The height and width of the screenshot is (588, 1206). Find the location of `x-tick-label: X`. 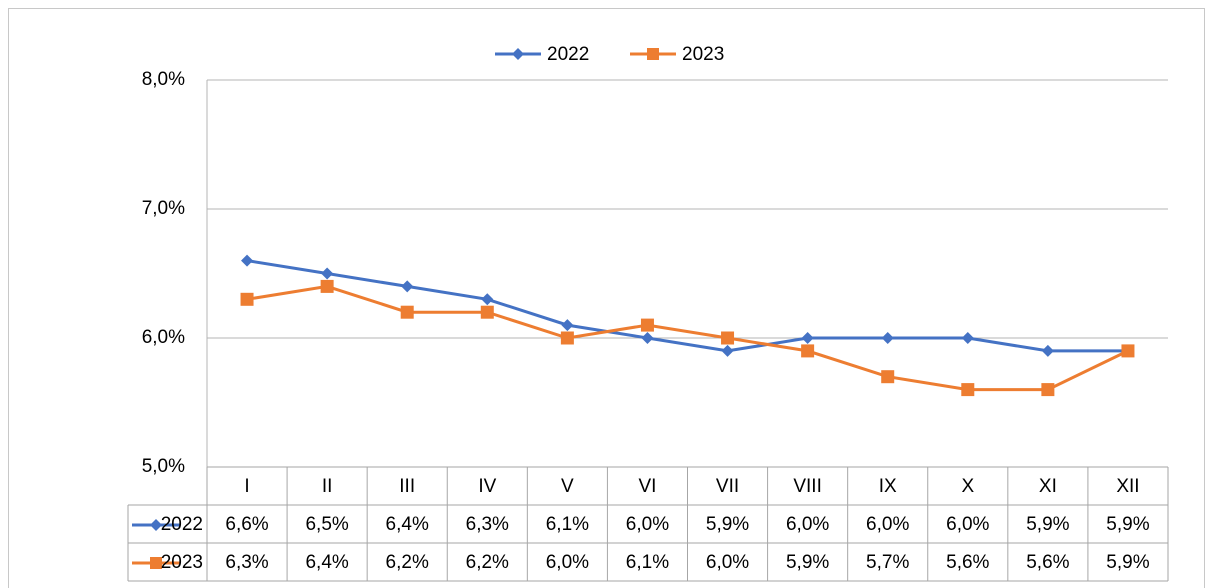

x-tick-label: X is located at coordinates (967, 486).